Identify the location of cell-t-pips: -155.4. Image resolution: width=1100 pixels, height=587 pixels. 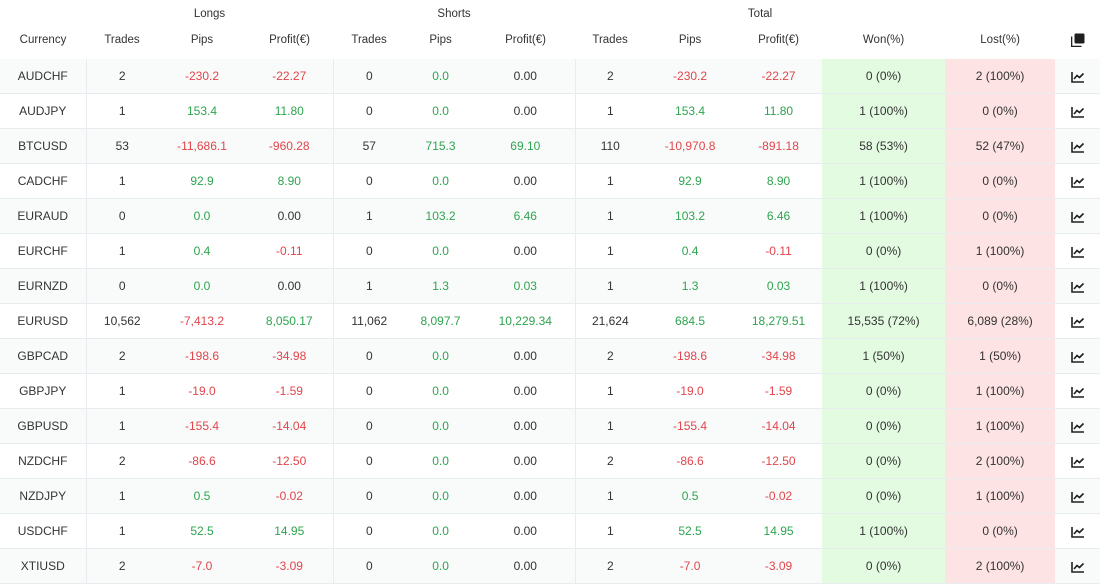
(690, 426).